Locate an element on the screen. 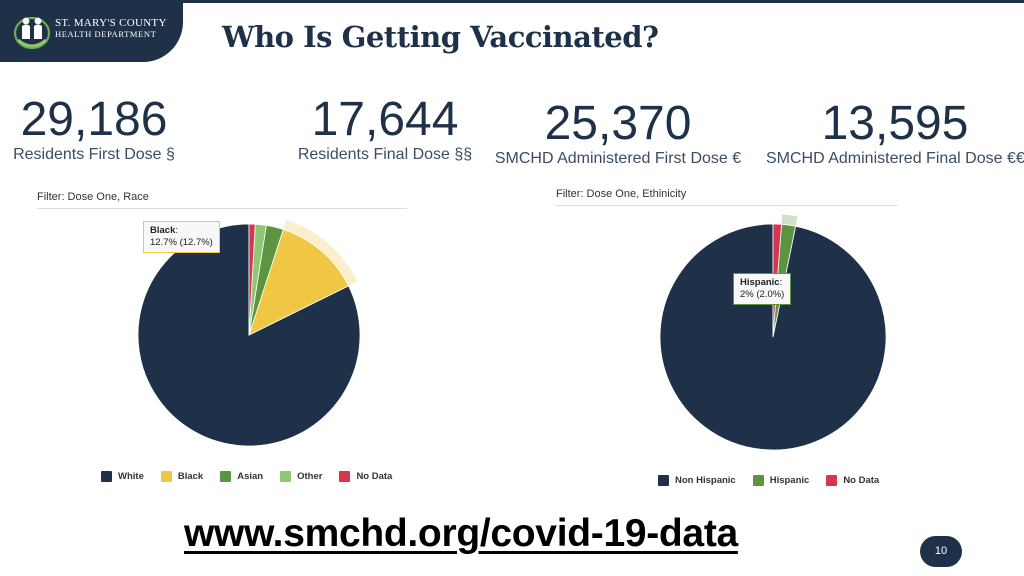 This screenshot has width=1024, height=576. logo-text: ST. MARY'S COUNTY HEALTH DEPARTMENT is located at coordinates (111, 29).